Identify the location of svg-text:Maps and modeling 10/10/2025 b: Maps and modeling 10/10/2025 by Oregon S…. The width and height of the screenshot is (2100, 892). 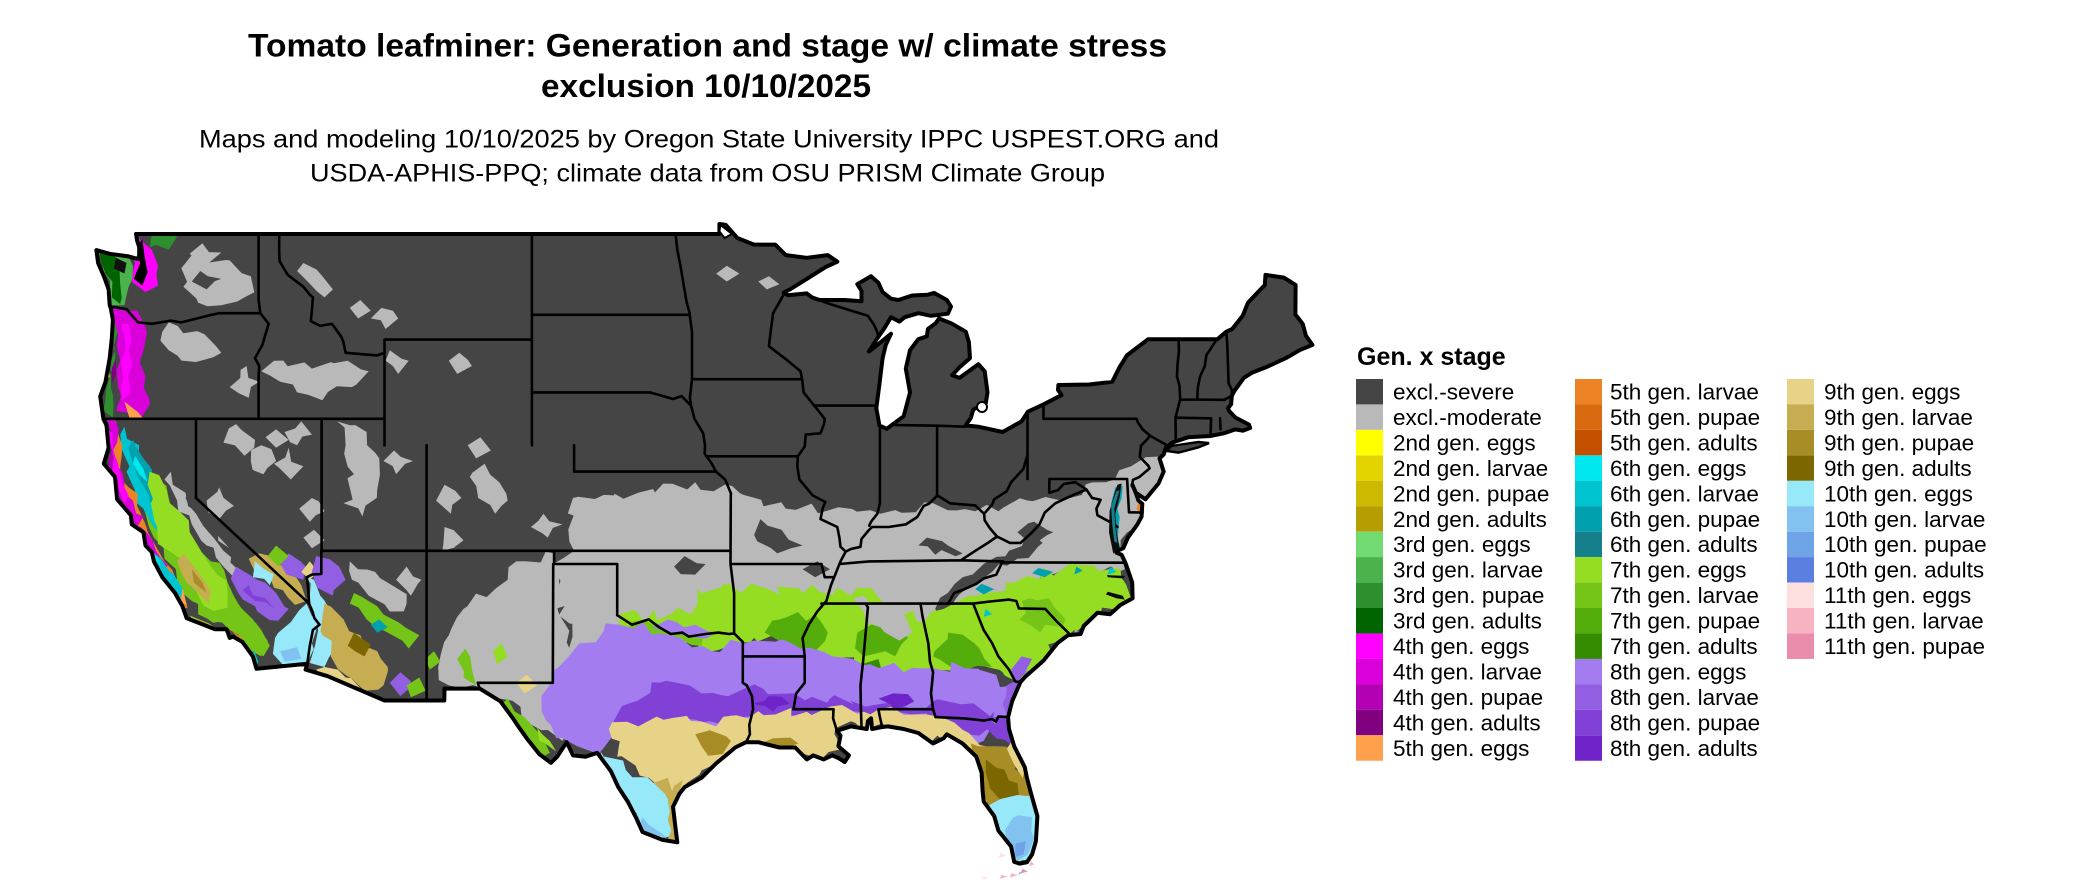
(709, 140).